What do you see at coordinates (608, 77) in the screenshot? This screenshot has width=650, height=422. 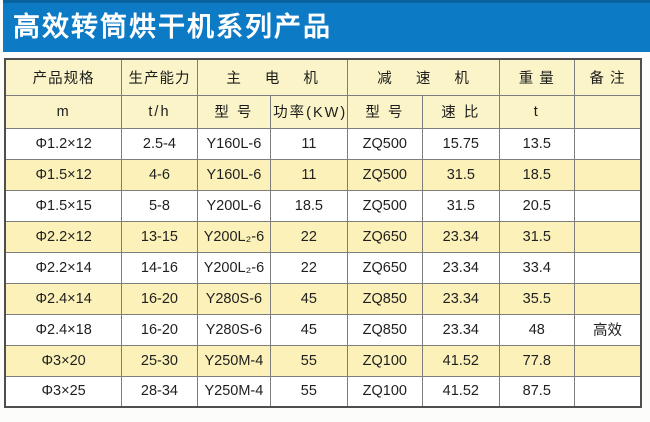 I see `col-header-remark: 备 注` at bounding box center [608, 77].